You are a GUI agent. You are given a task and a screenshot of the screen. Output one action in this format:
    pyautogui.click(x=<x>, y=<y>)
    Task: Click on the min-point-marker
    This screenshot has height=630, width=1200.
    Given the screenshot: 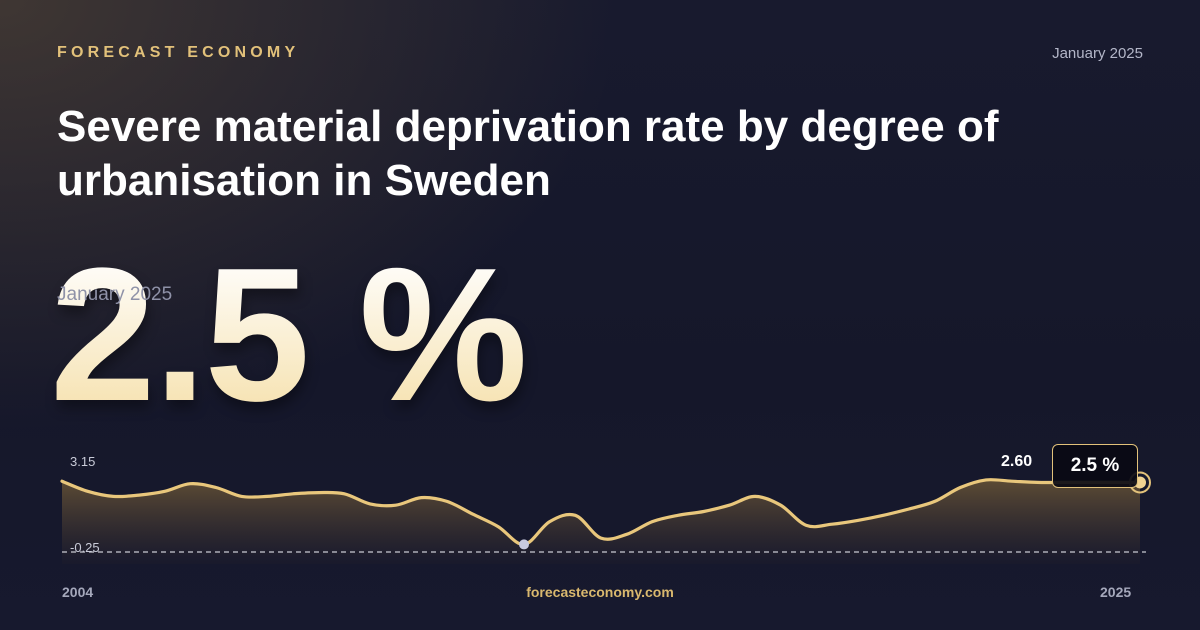 What is the action you would take?
    pyautogui.click(x=524, y=544)
    